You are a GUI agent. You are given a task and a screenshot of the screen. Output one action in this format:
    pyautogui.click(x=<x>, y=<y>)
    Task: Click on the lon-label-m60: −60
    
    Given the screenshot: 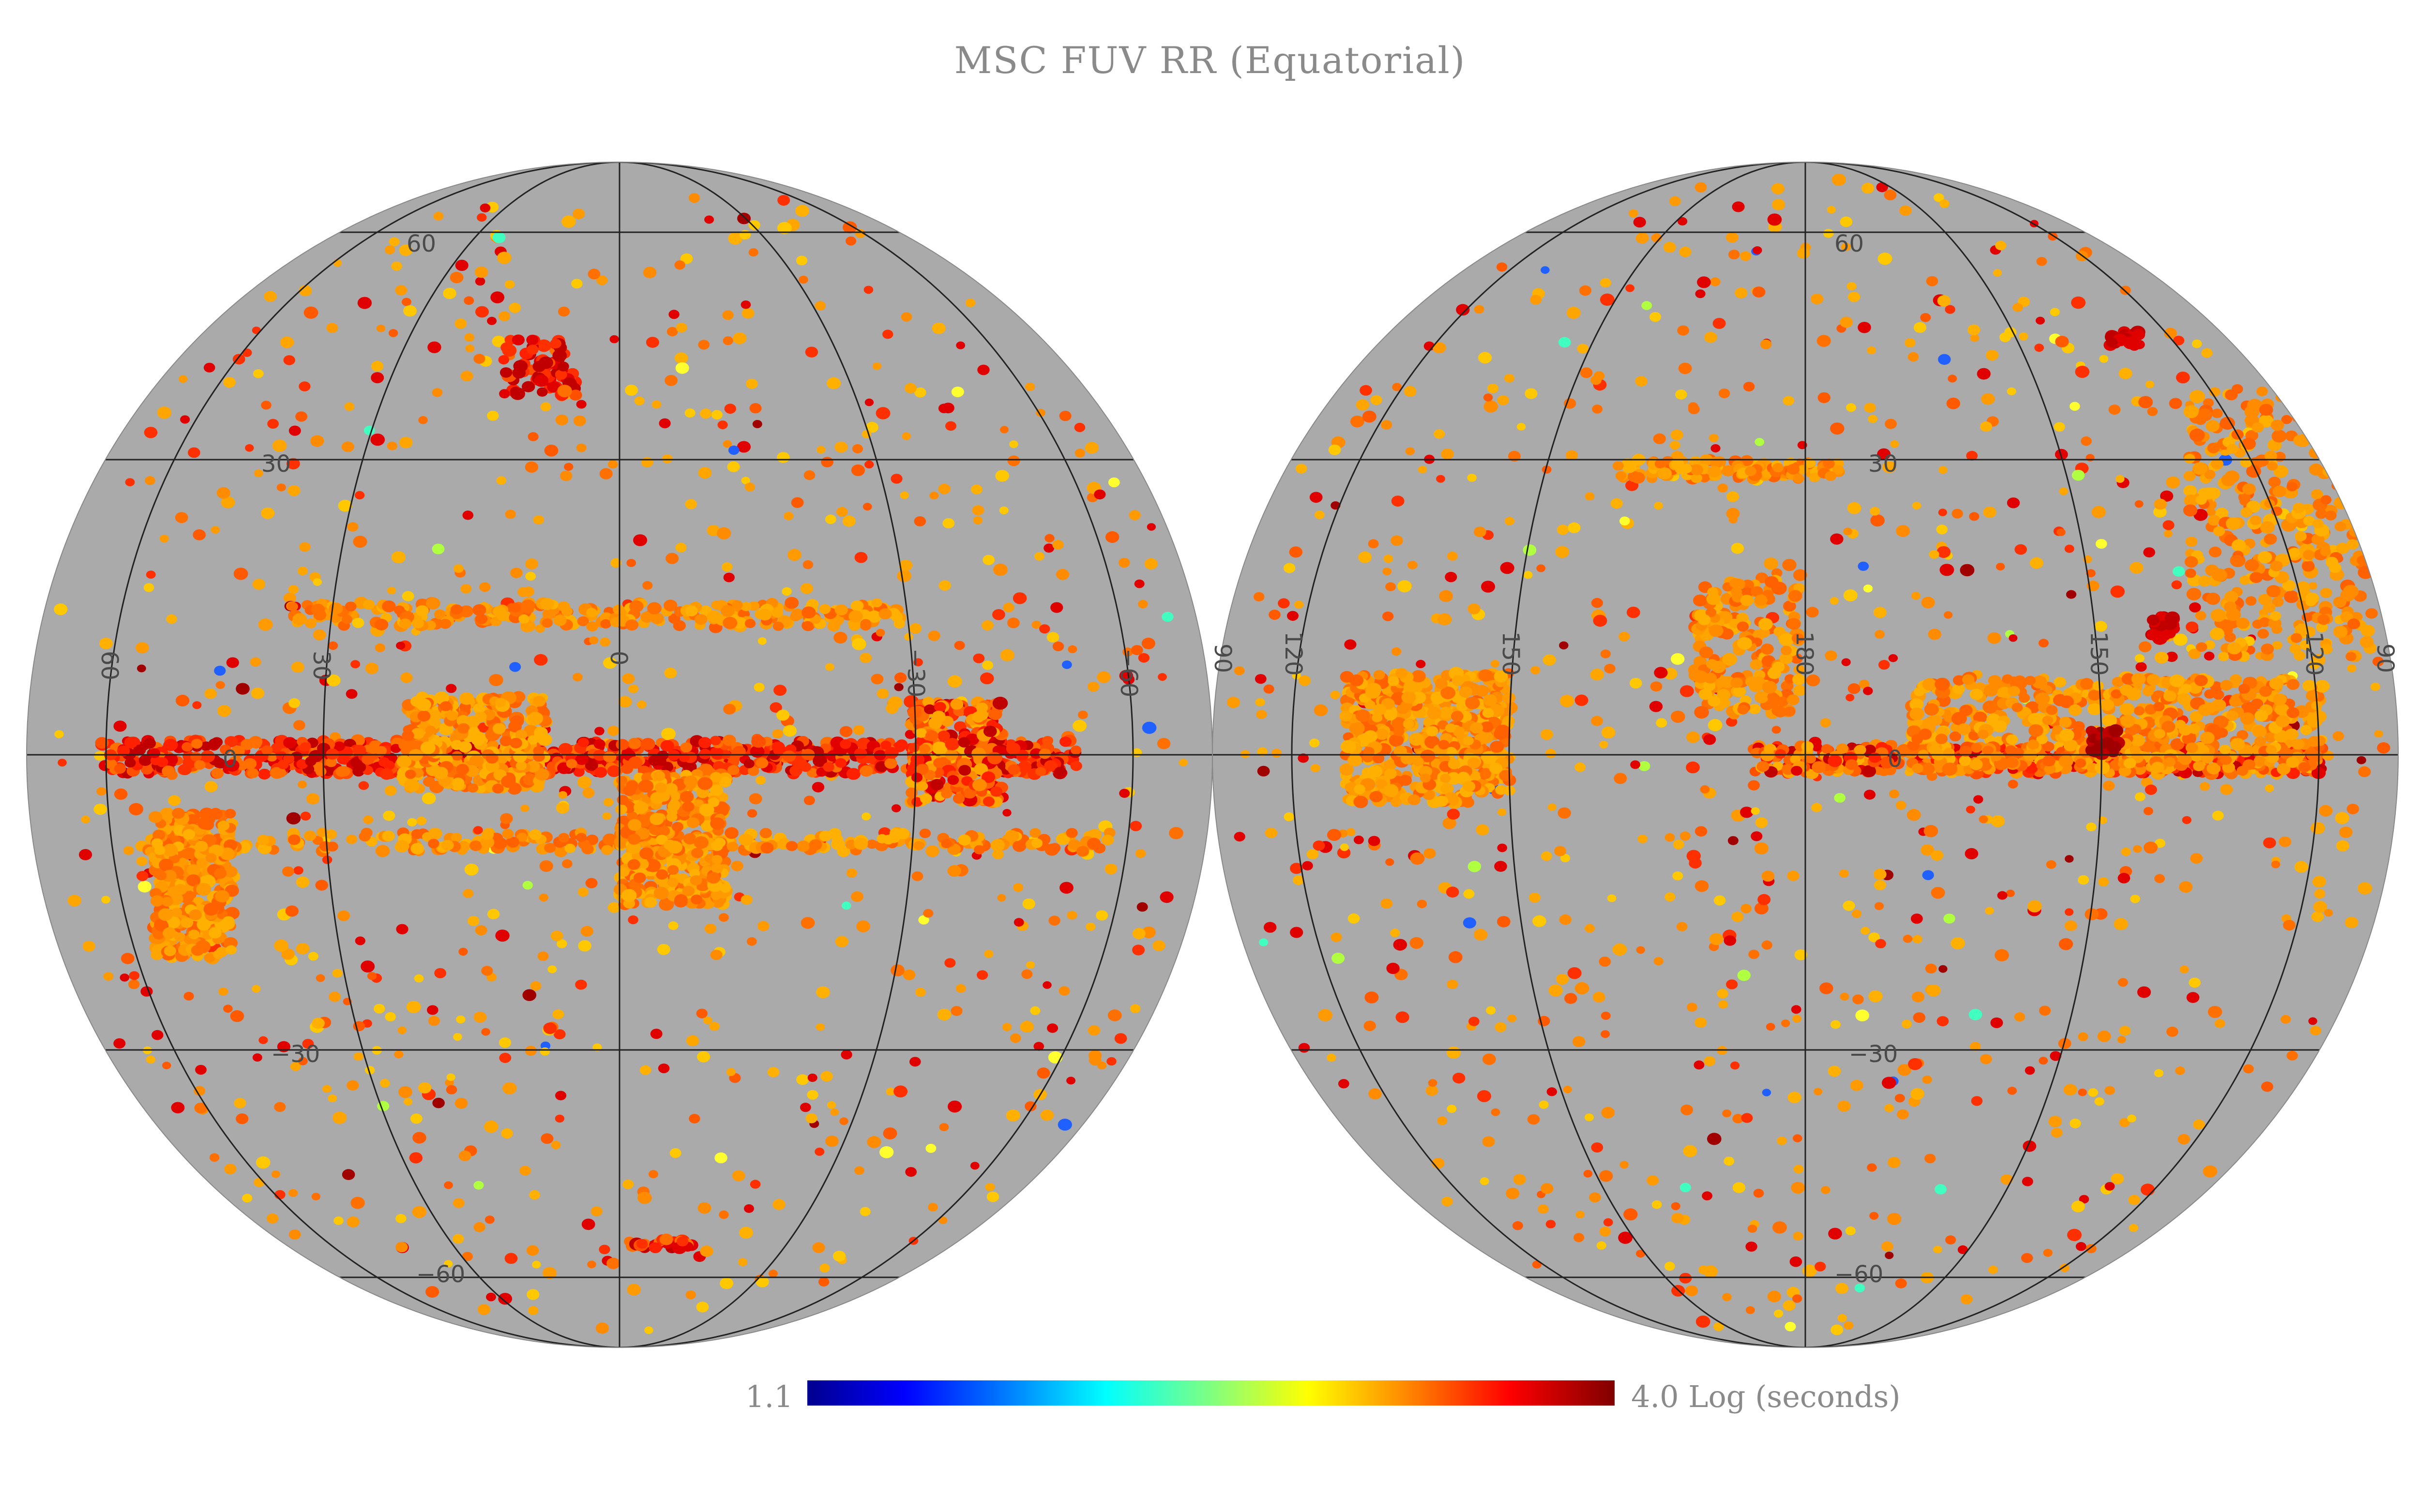 What is the action you would take?
    pyautogui.click(x=1128, y=672)
    